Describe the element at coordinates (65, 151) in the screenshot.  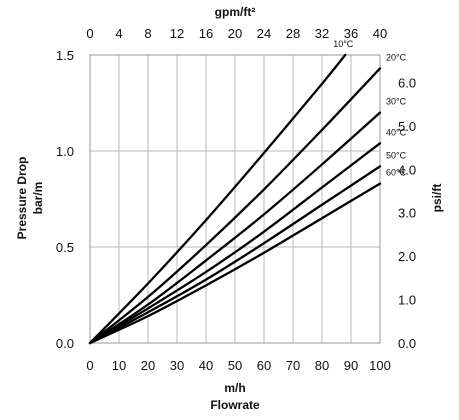
I see `y-tick-label: 1.0` at that location.